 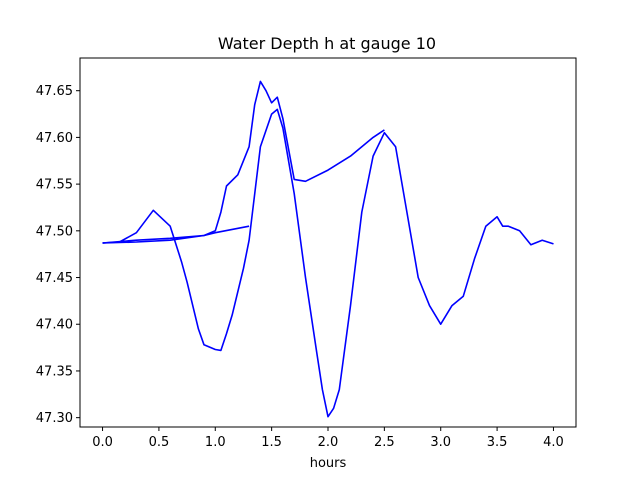 I want to click on y-tick-label: 47.50, so click(x=54, y=231).